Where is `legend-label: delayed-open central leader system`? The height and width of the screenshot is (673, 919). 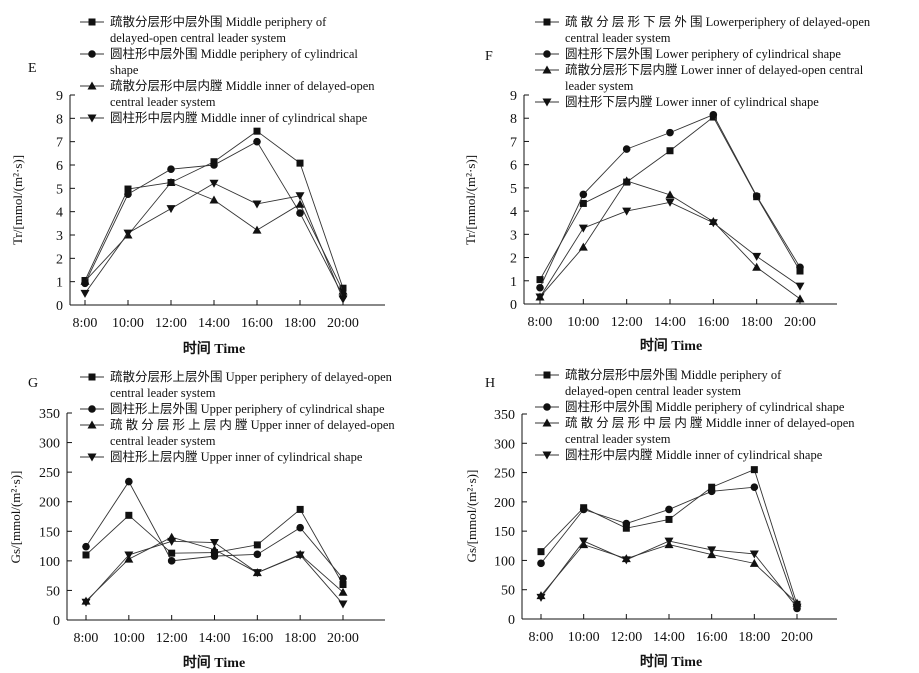
legend-label: delayed-open central leader system is located at coordinates (198, 38).